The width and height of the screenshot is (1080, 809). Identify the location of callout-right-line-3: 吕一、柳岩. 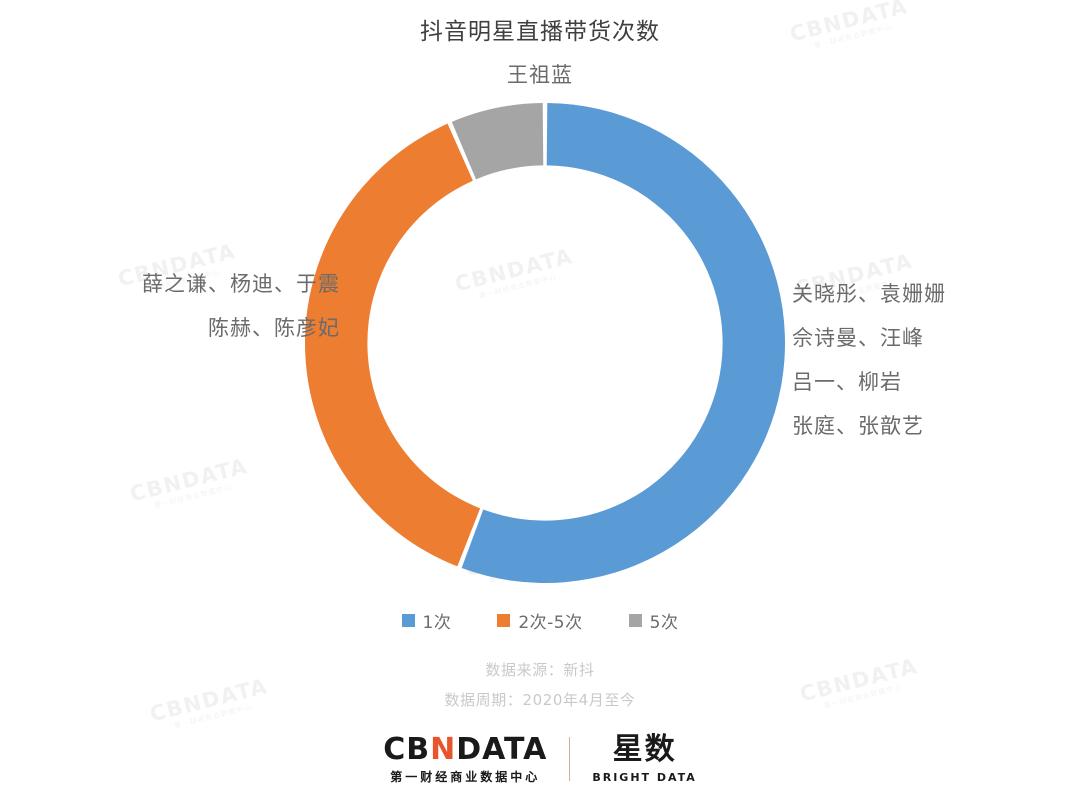
(847, 382).